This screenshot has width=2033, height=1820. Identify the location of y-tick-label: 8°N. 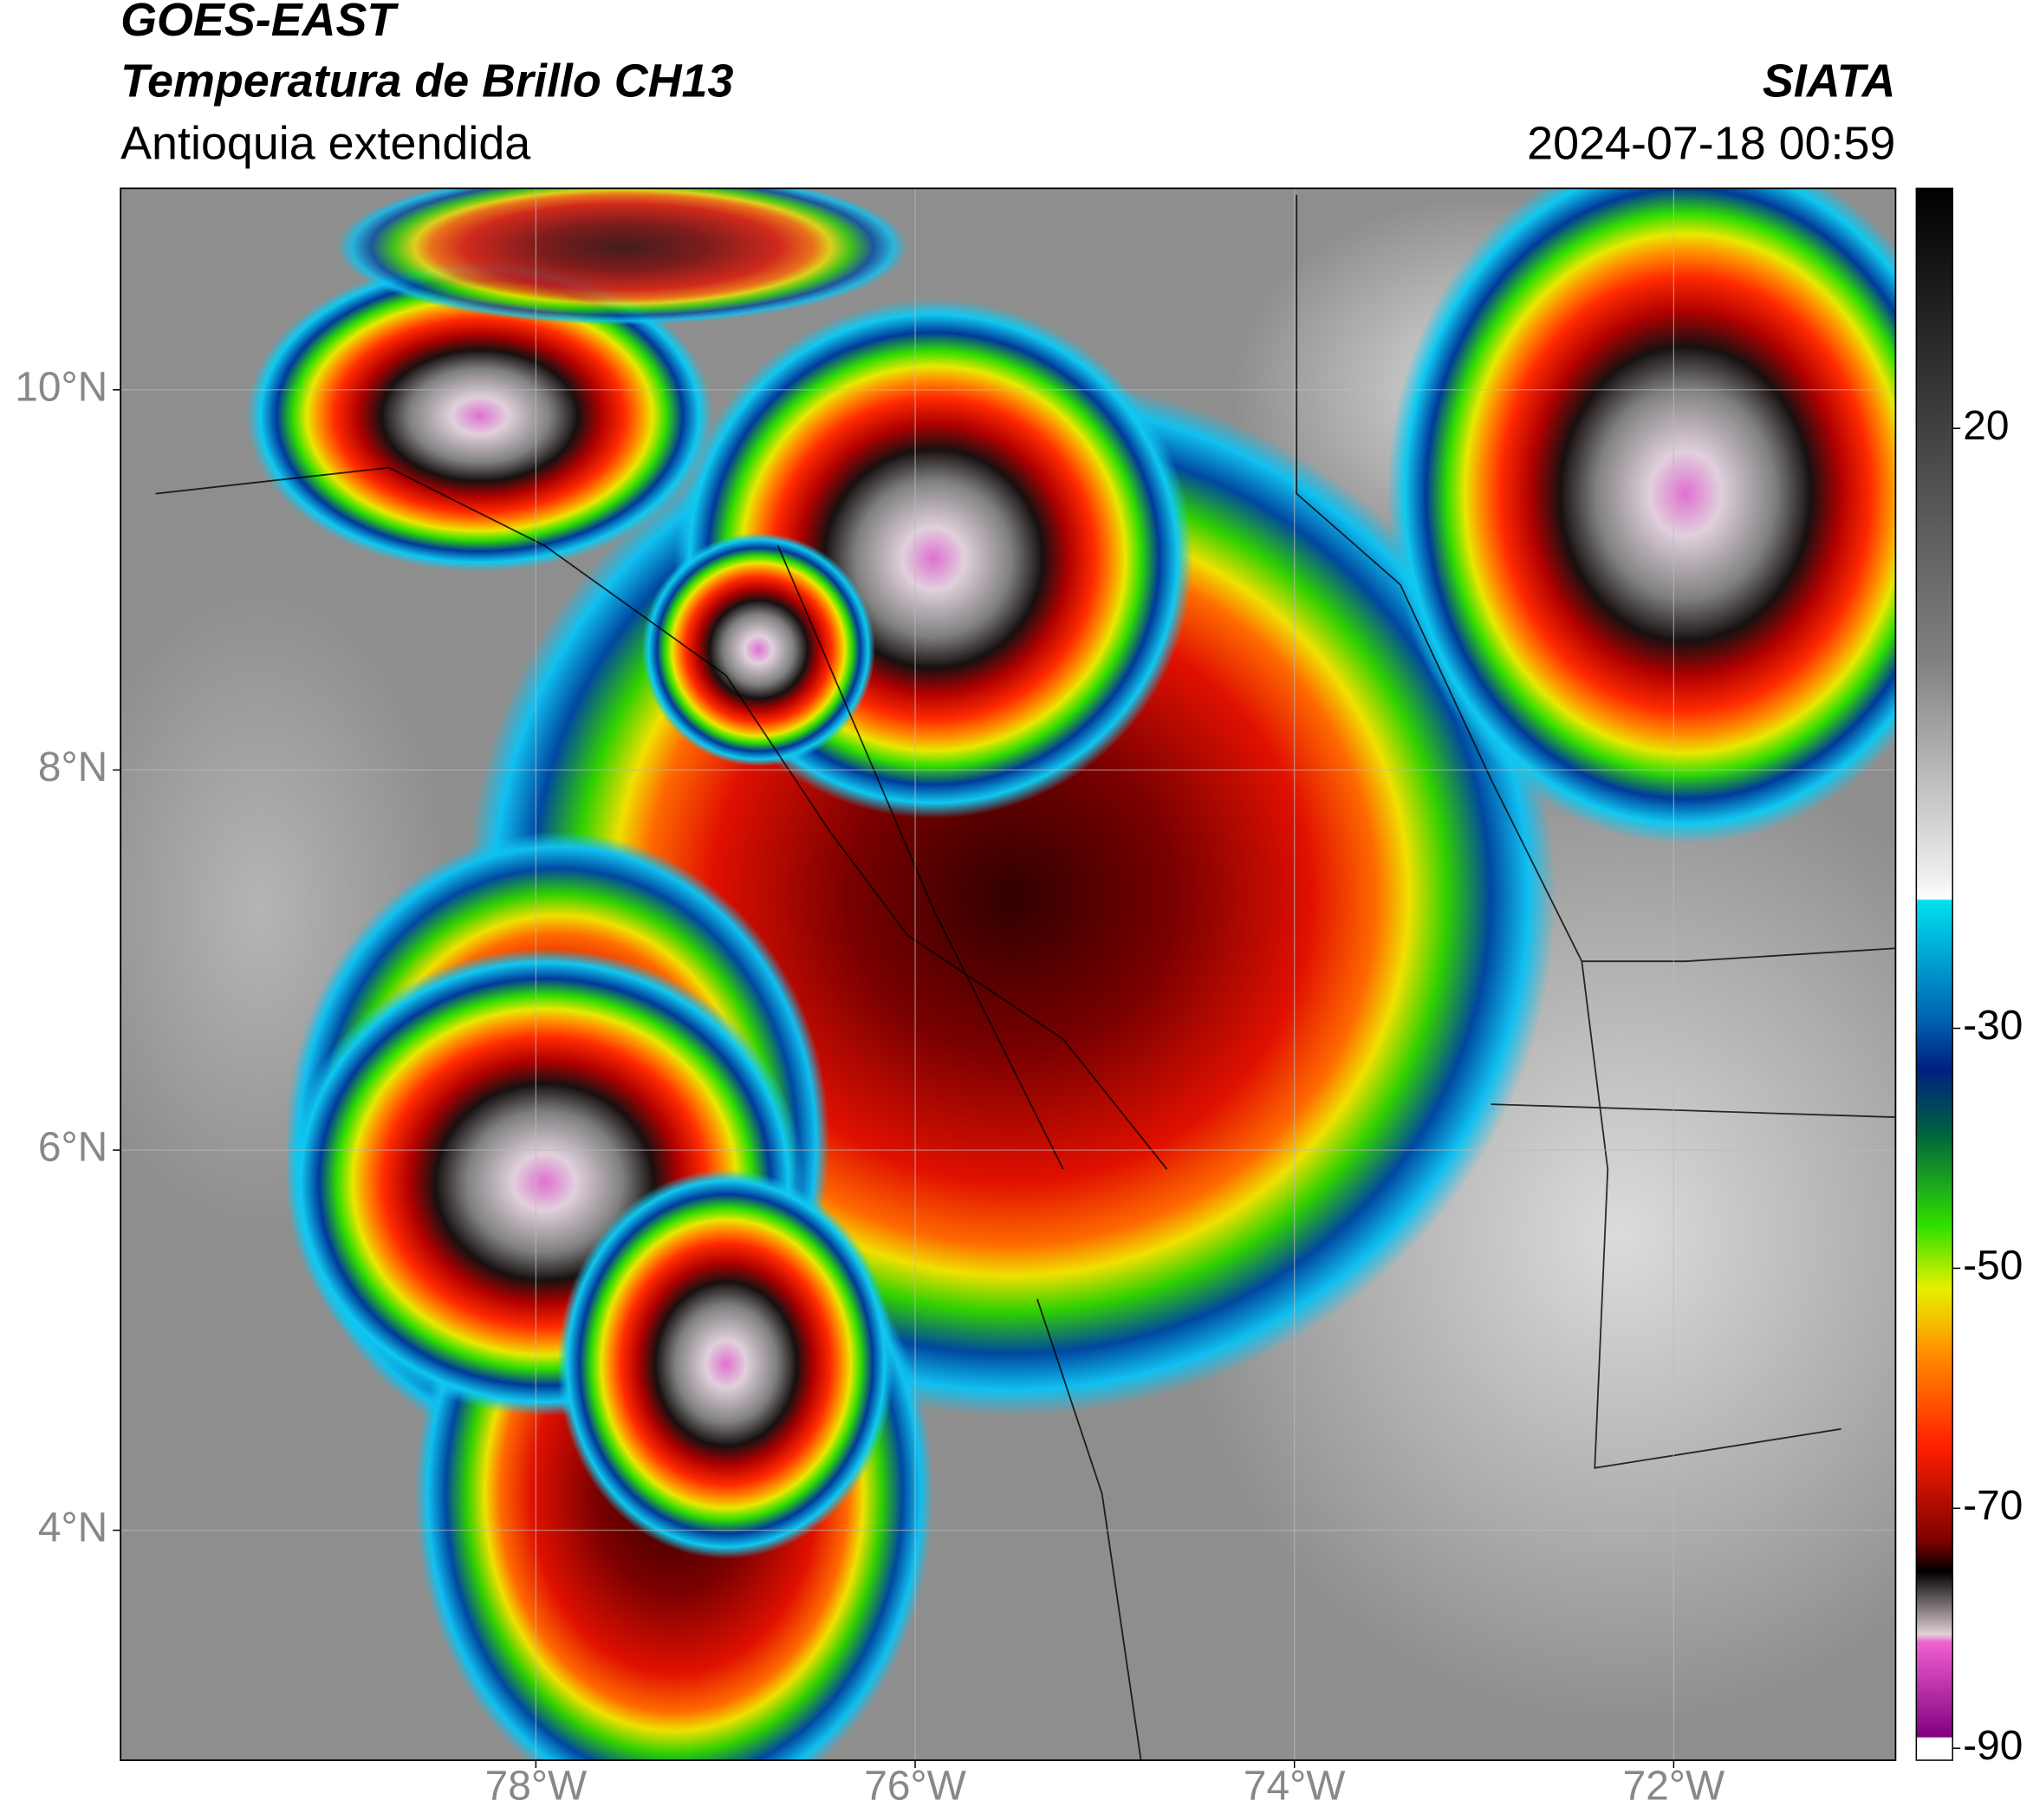
(72, 767).